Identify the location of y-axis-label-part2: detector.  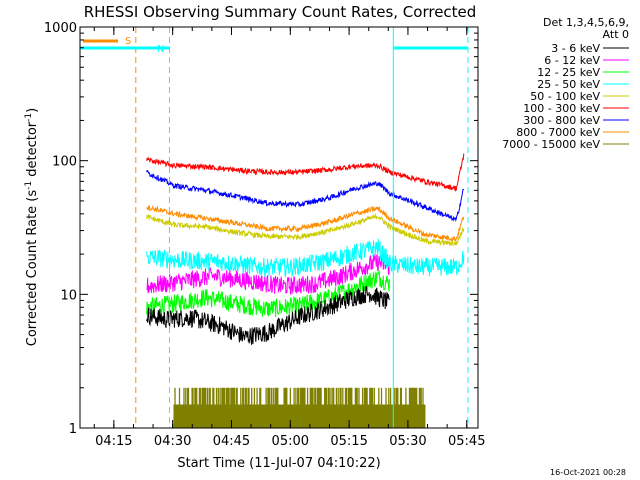
(32, 151).